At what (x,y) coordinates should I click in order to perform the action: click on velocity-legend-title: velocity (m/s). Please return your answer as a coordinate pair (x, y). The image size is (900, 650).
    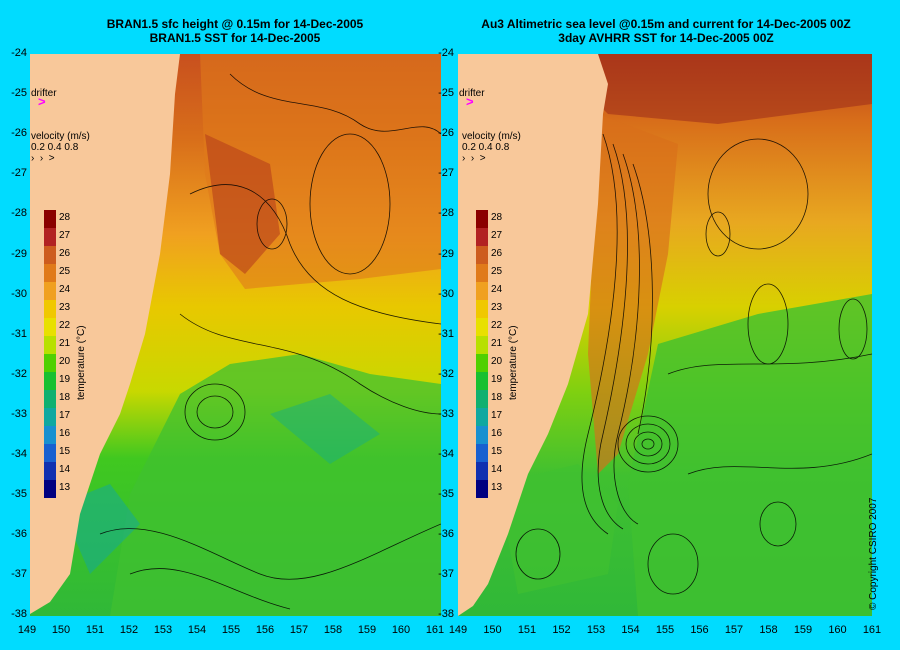
    Looking at the image, I should click on (491, 136).